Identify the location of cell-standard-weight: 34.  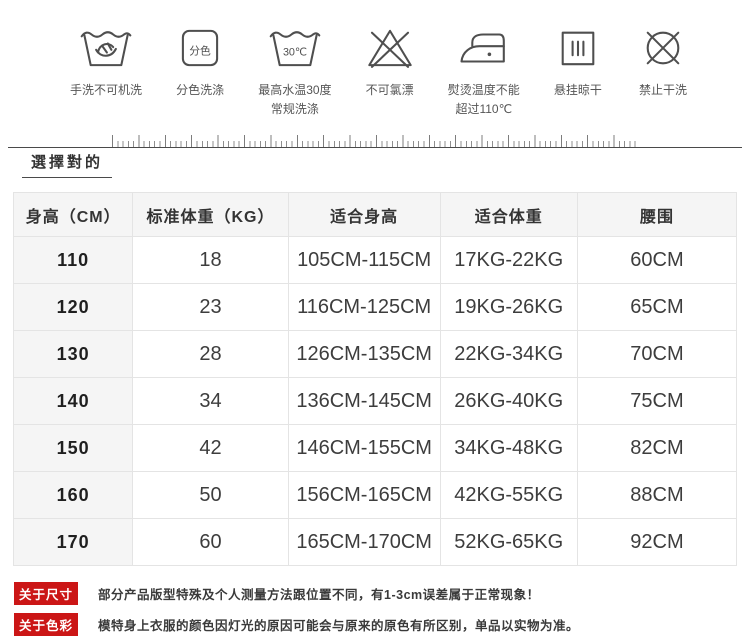
(210, 401).